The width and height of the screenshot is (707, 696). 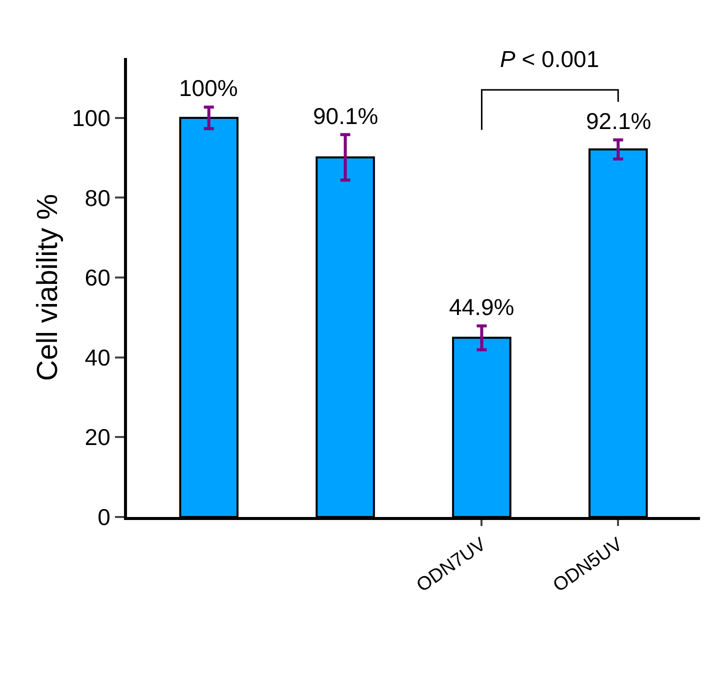 What do you see at coordinates (481, 307) in the screenshot?
I see `data-label: 44.9%` at bounding box center [481, 307].